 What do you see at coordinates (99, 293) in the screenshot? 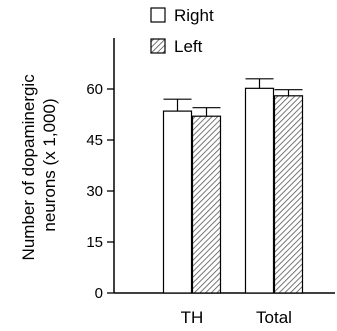
I see `y-tick-label: 0` at bounding box center [99, 293].